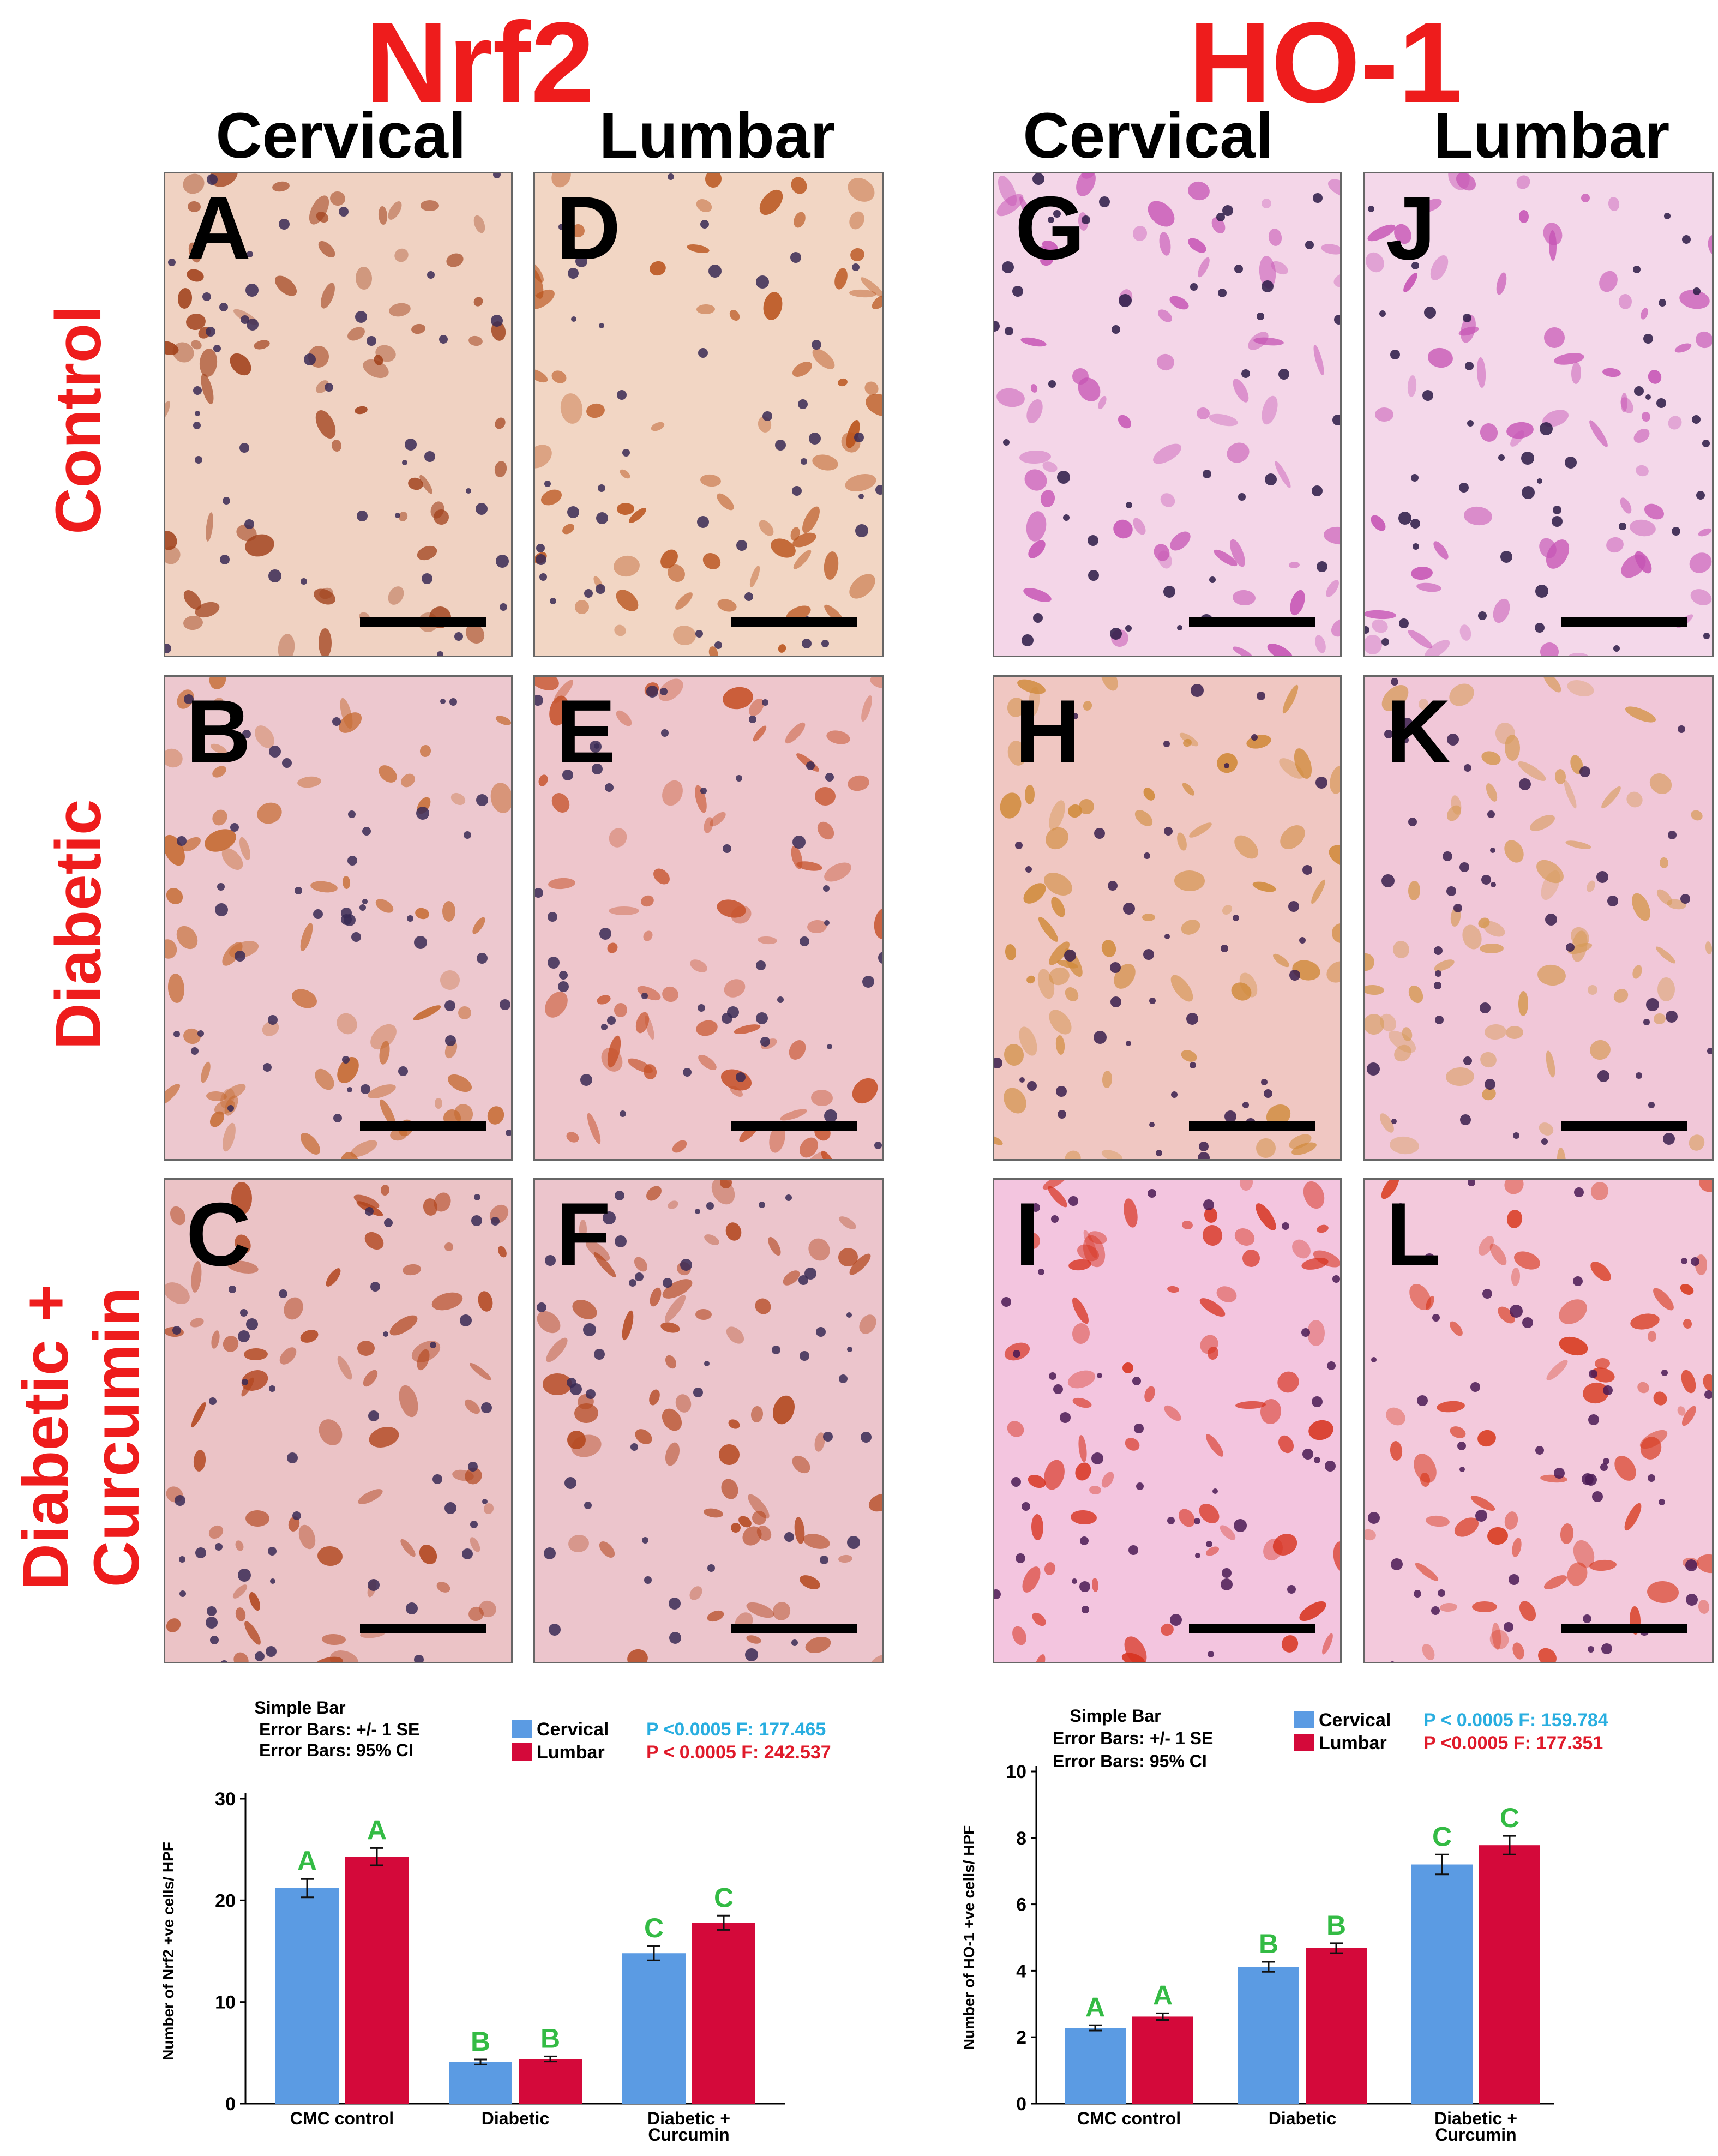 The image size is (1718, 2156). What do you see at coordinates (1418, 731) in the screenshot?
I see `panel-letter: K` at bounding box center [1418, 731].